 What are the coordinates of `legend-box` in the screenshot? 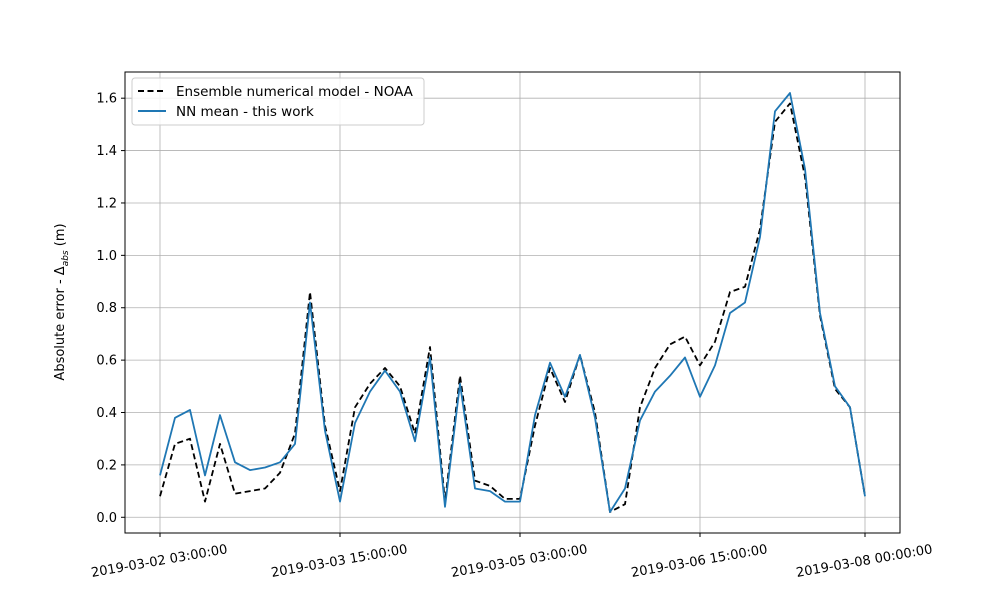 It's located at (278, 101).